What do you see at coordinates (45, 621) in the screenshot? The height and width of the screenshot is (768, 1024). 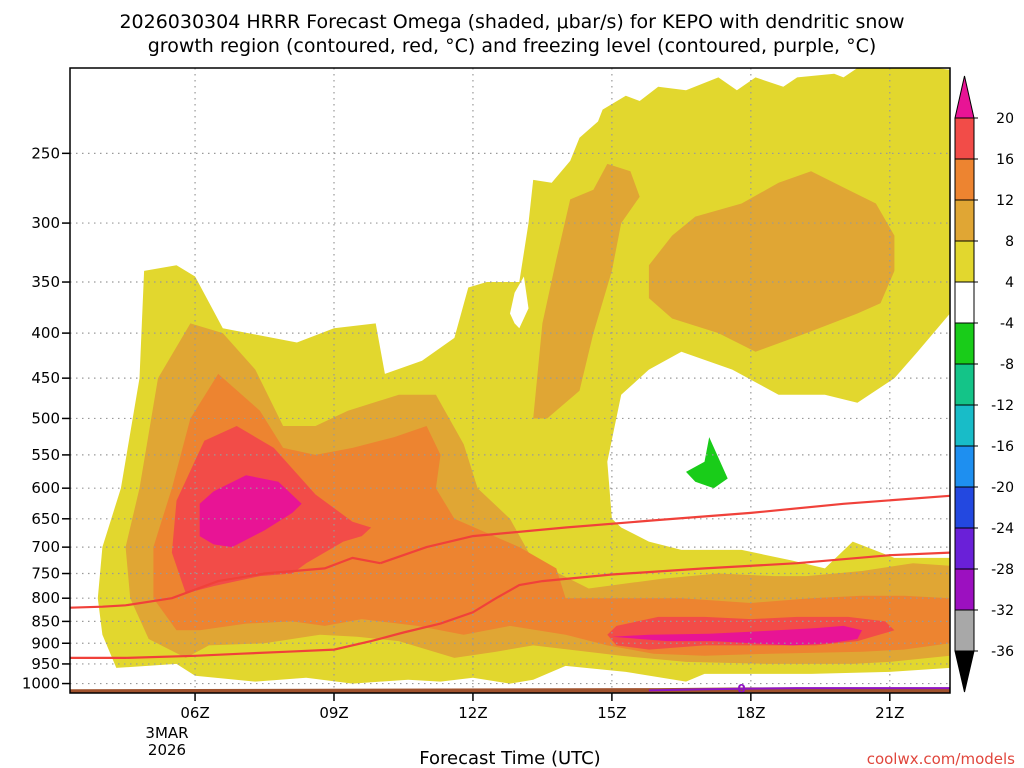 I see `y-tick-label-850: 850` at bounding box center [45, 621].